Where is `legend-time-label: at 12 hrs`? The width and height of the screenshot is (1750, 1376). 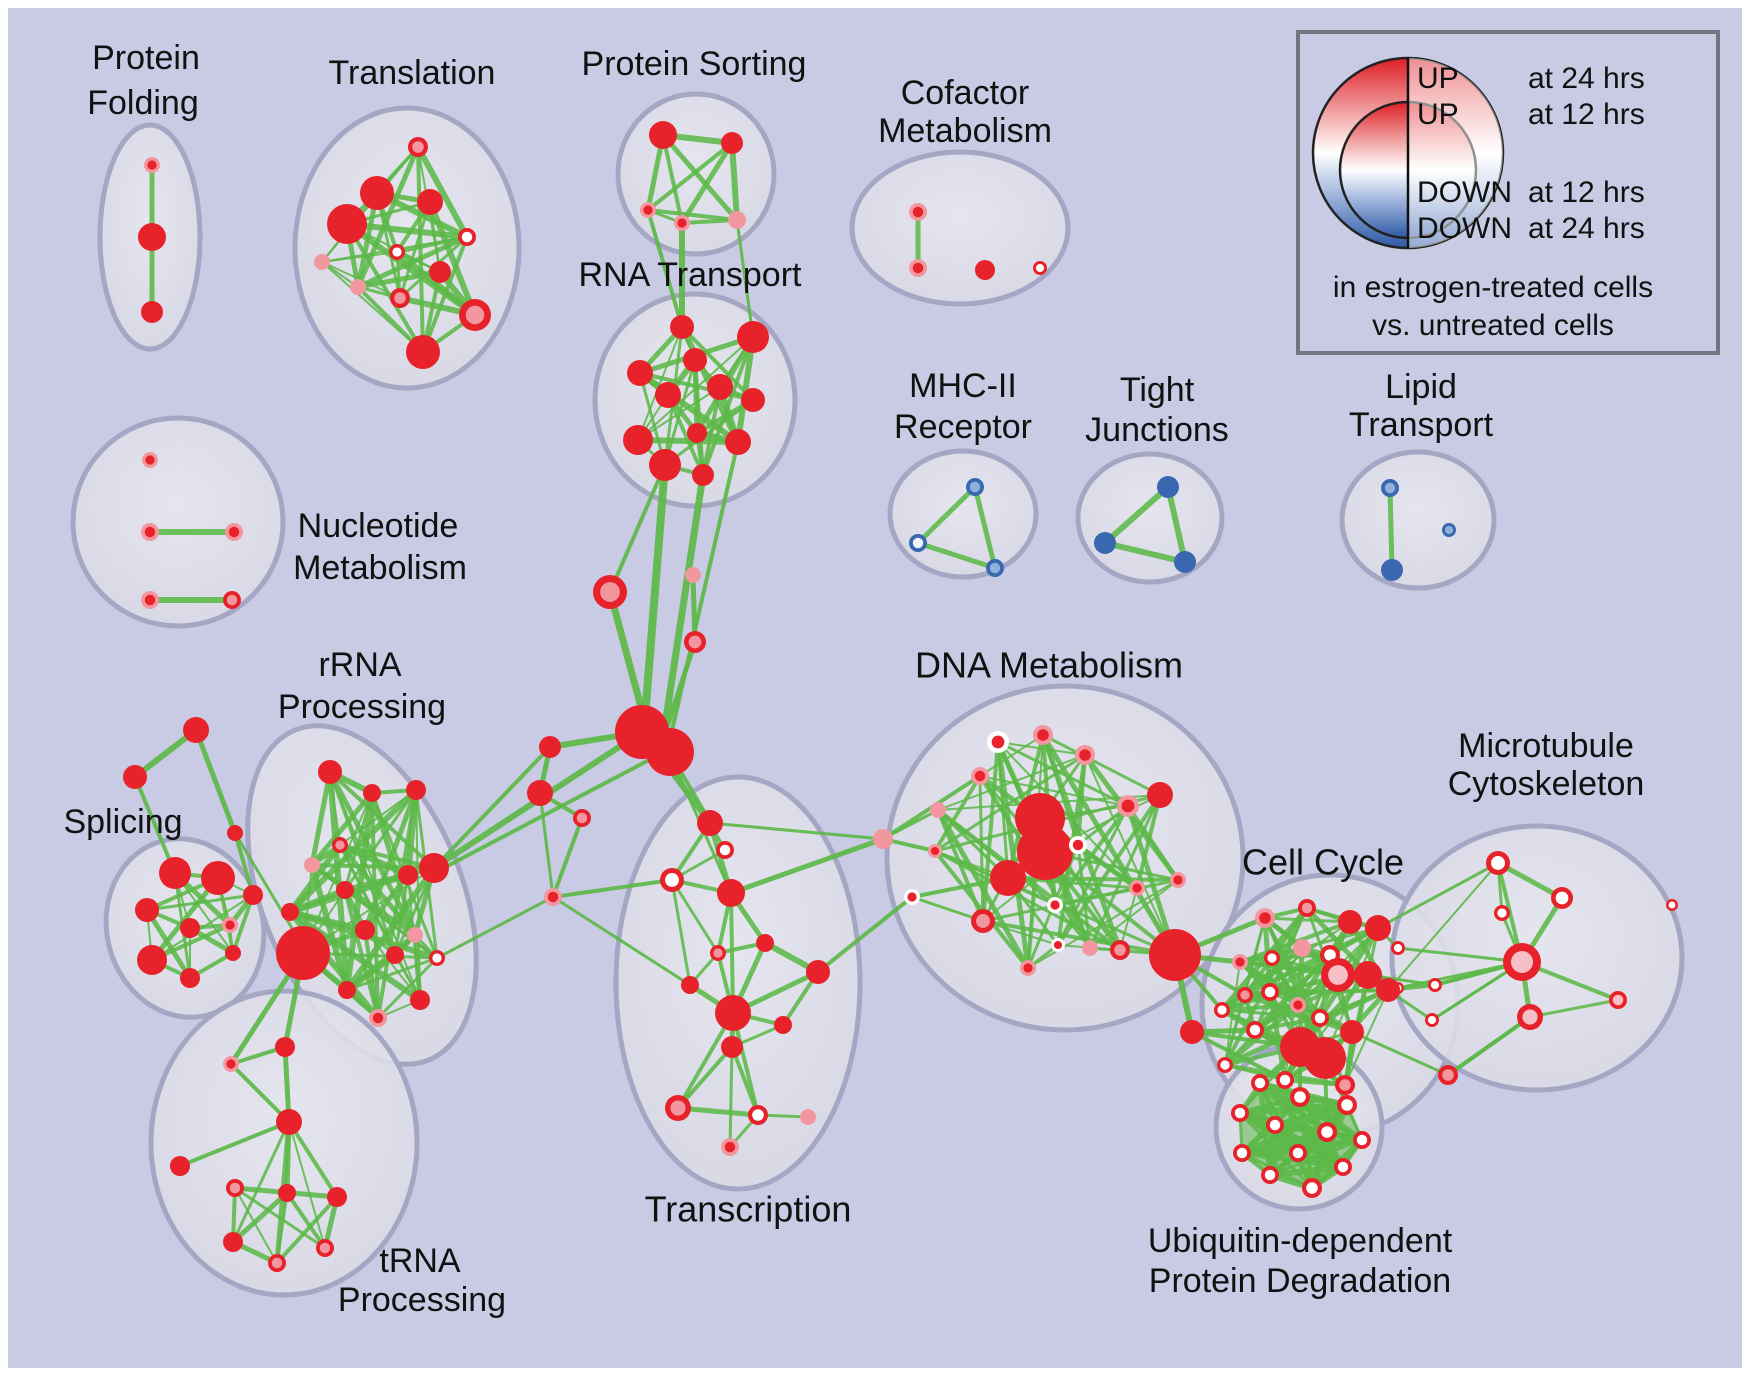
legend-time-label: at 12 hrs is located at coordinates (1586, 192).